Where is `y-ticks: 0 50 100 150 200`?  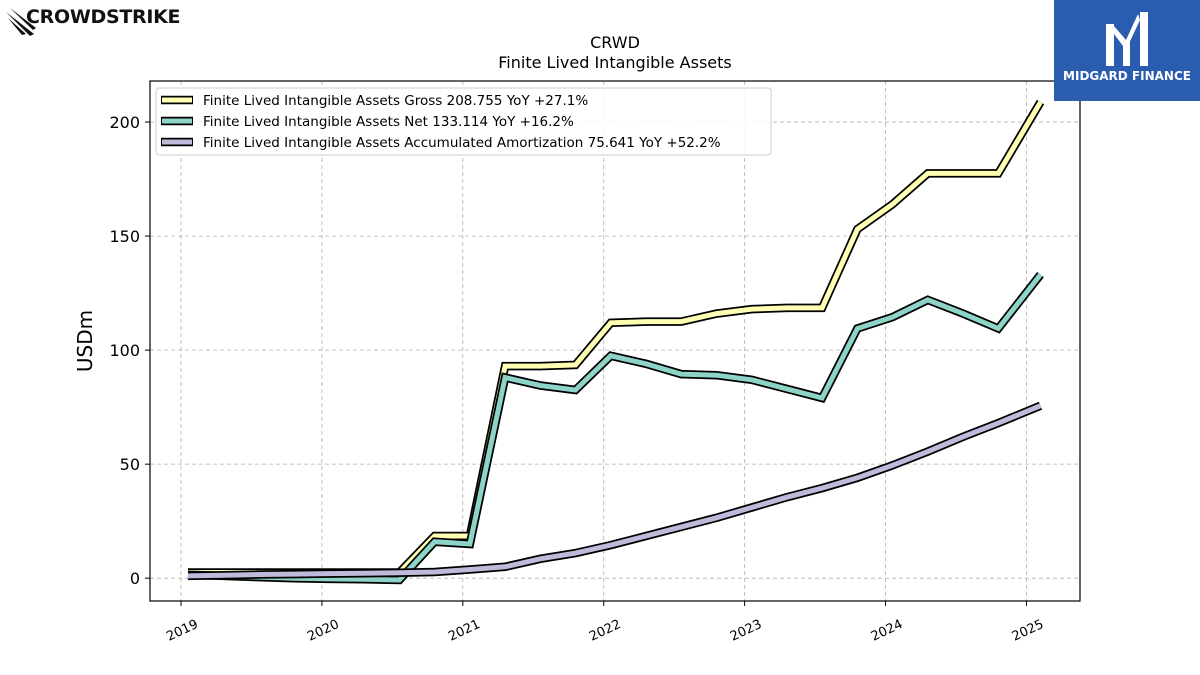
y-ticks: 0 50 100 150 200 is located at coordinates (129, 350).